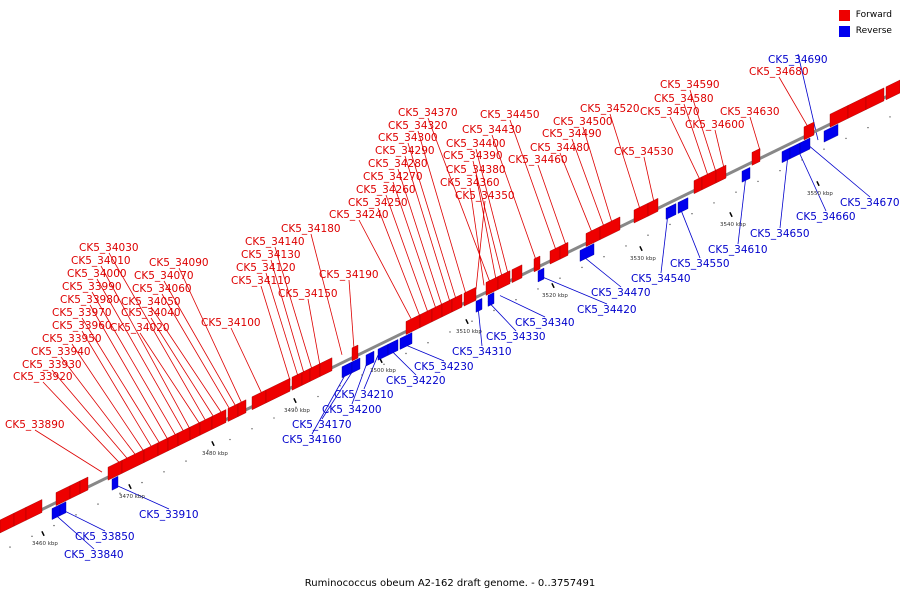 The width and height of the screenshot is (900, 600). I want to click on forward-gene-label: CK5_33920, so click(43, 377).